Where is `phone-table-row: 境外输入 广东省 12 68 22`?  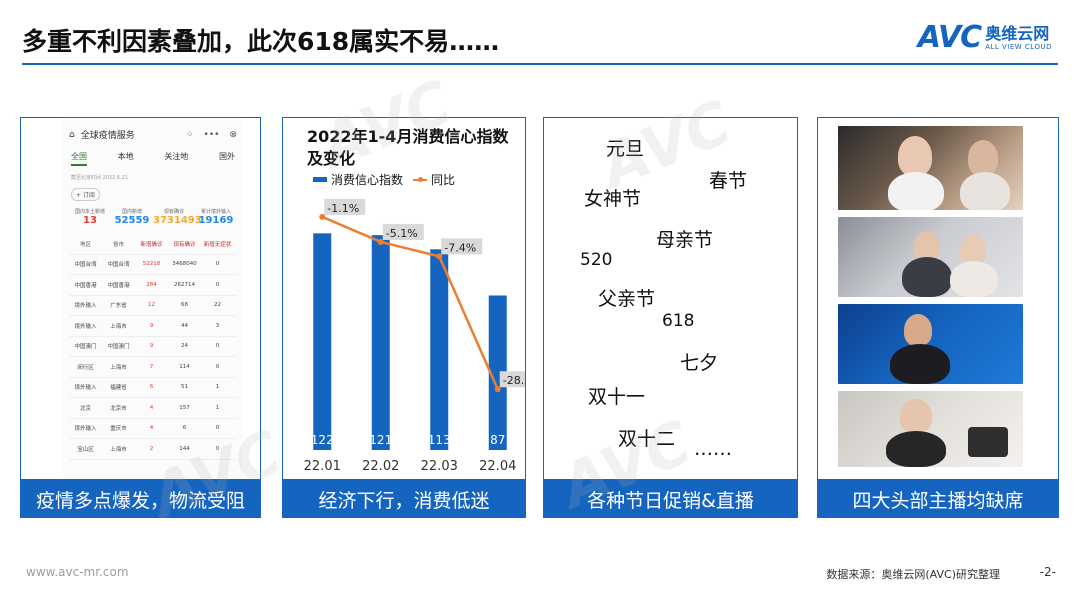
phone-table-row: 境外输入 广东省 12 68 22 is located at coordinates (153, 306).